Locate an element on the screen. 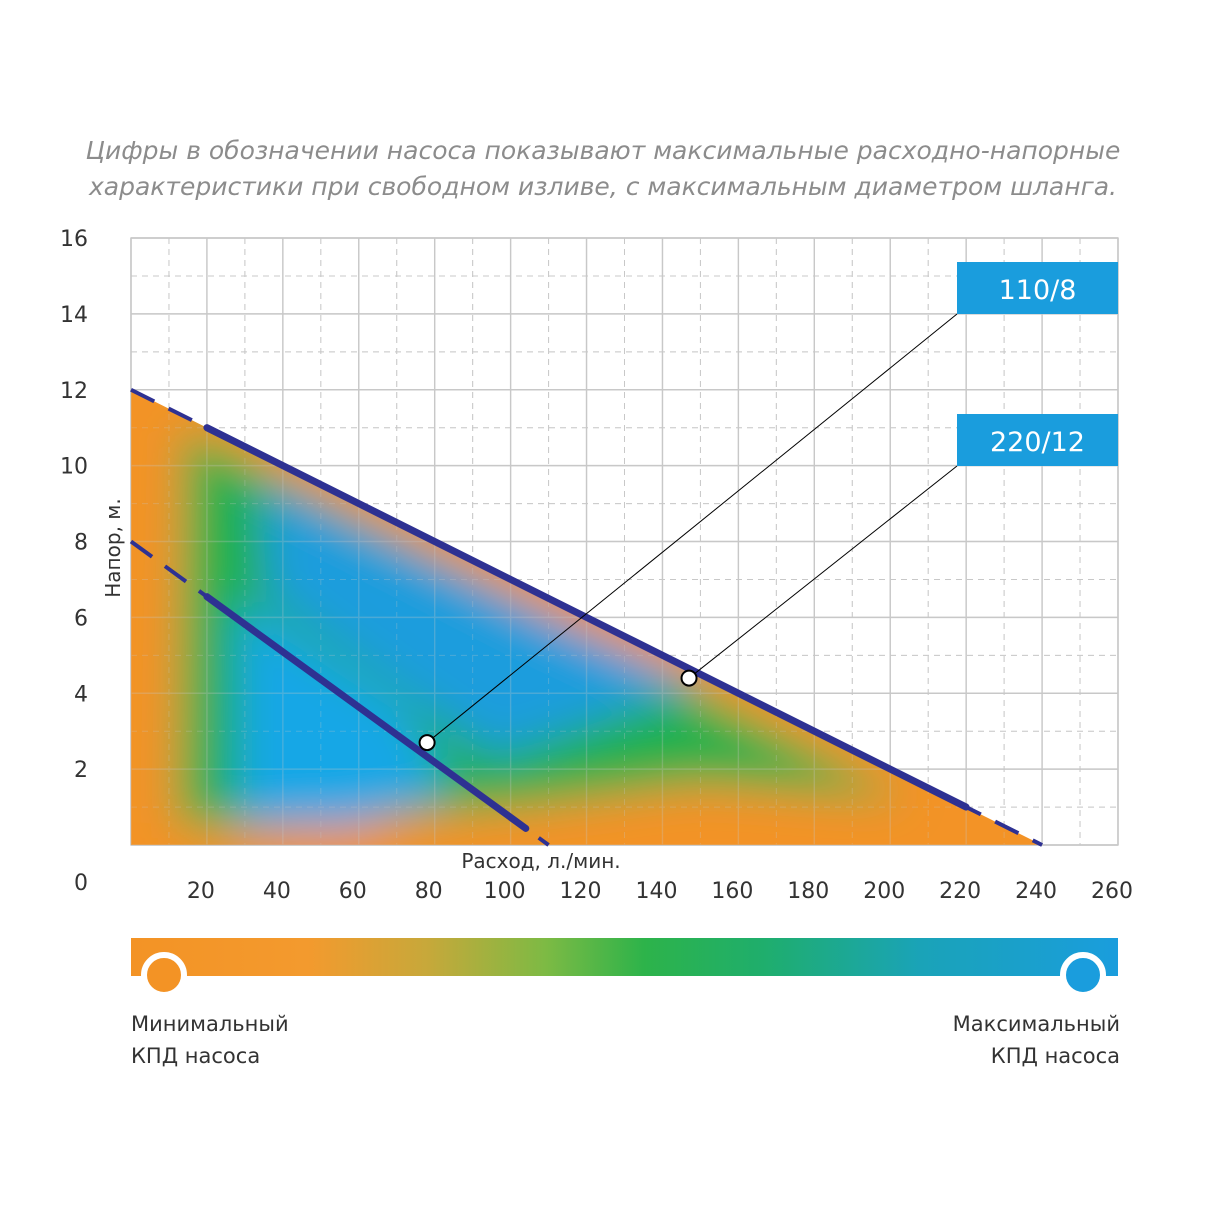  x-axis-label: Расход, л./мин. is located at coordinates (540, 861).